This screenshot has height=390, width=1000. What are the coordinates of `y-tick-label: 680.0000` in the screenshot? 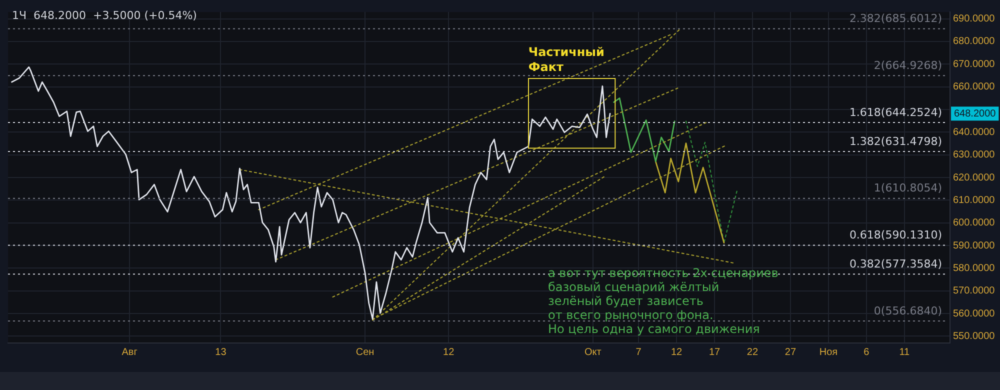 It's located at (974, 42).